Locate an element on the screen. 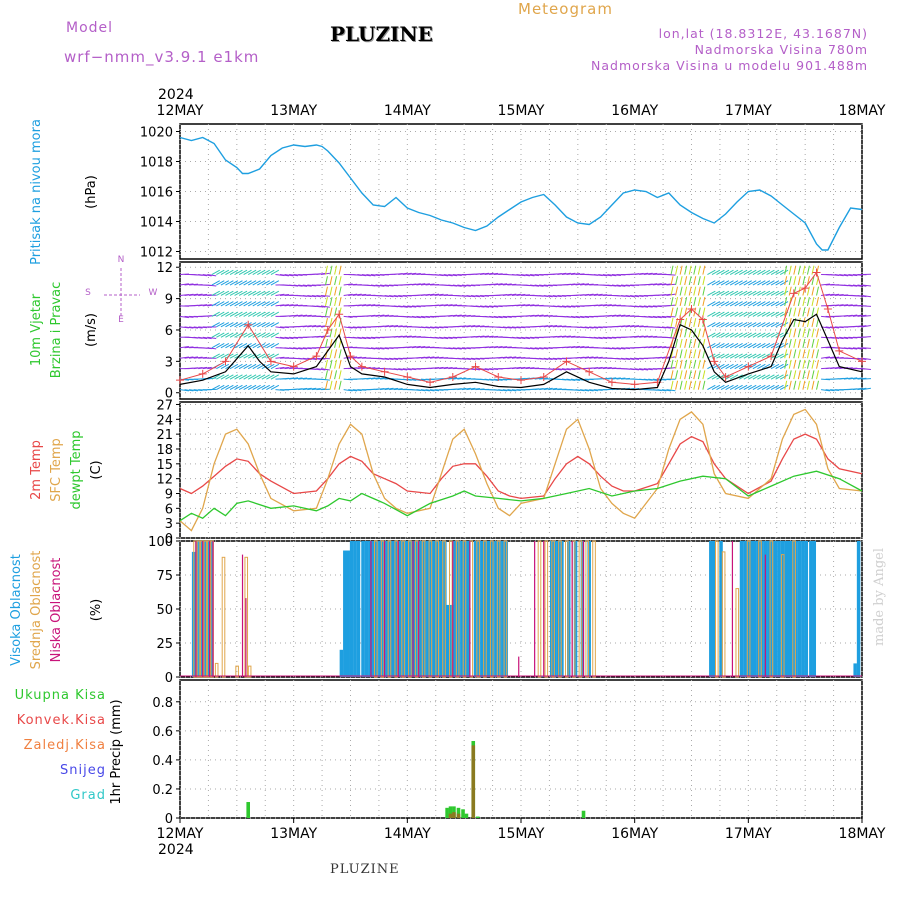 The image size is (900, 900). y-tick-label-precip-0: 0 is located at coordinates (169, 819).